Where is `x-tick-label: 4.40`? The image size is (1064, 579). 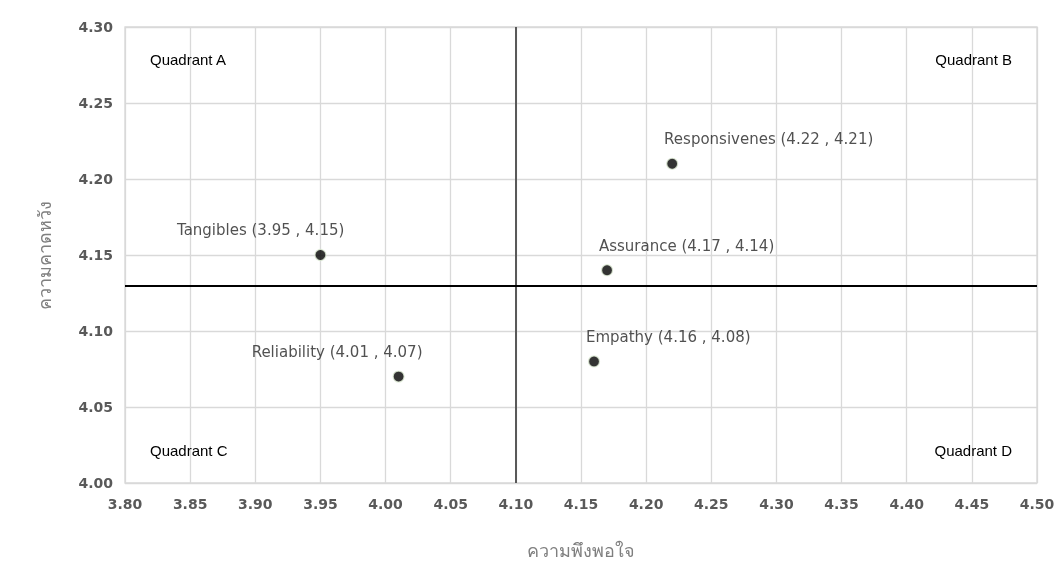 x-tick-label: 4.40 is located at coordinates (907, 504).